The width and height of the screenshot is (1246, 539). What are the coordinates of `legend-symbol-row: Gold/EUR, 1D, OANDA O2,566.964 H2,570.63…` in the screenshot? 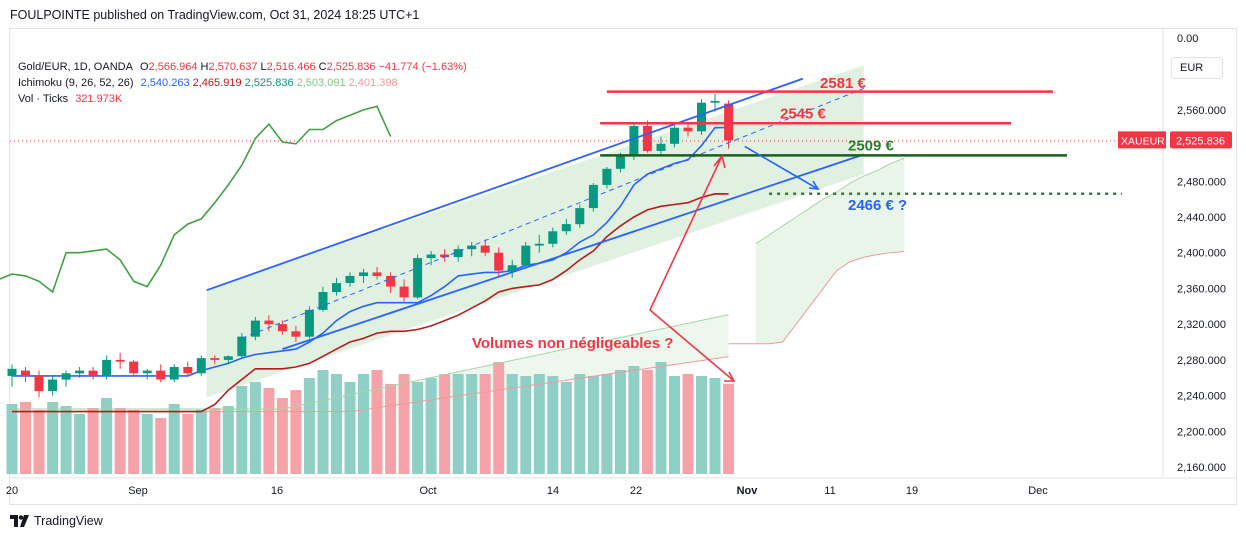 It's located at (242, 67).